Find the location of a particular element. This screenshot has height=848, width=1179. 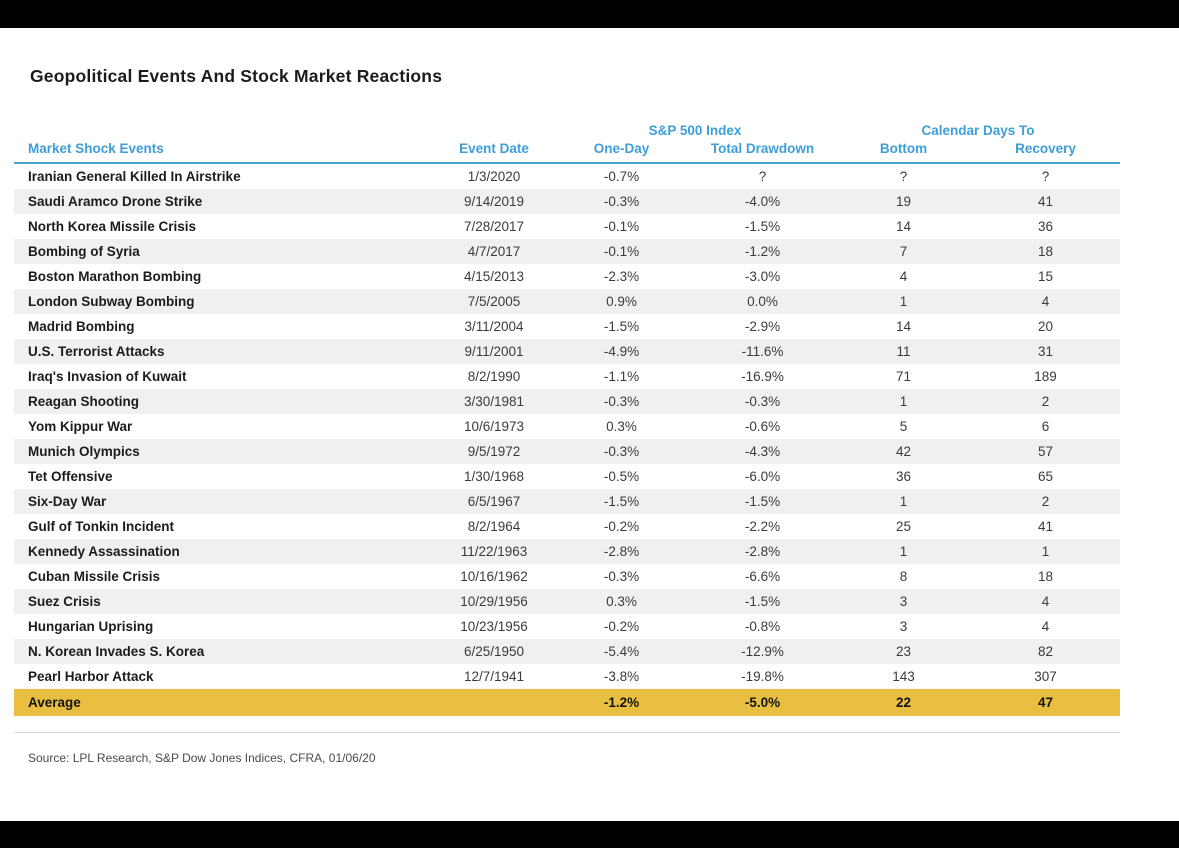

event-name-cell: Yom Kippur War is located at coordinates (80, 426).